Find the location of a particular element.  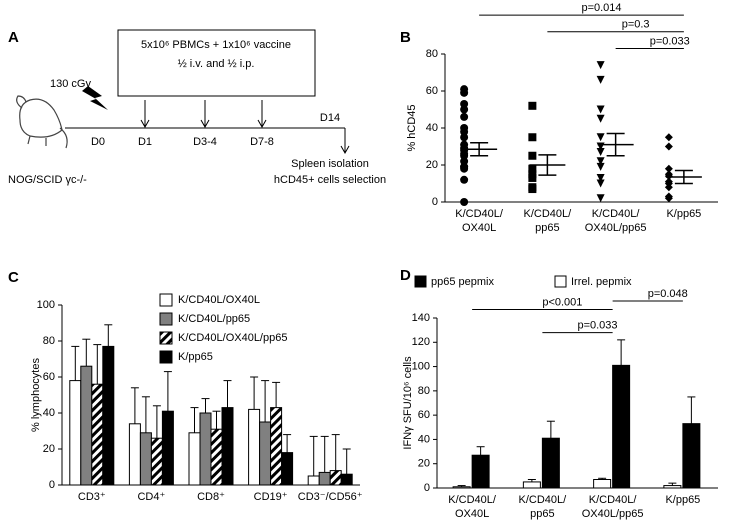

endpoint-text: Spleen isolation is located at coordinates (330, 164).